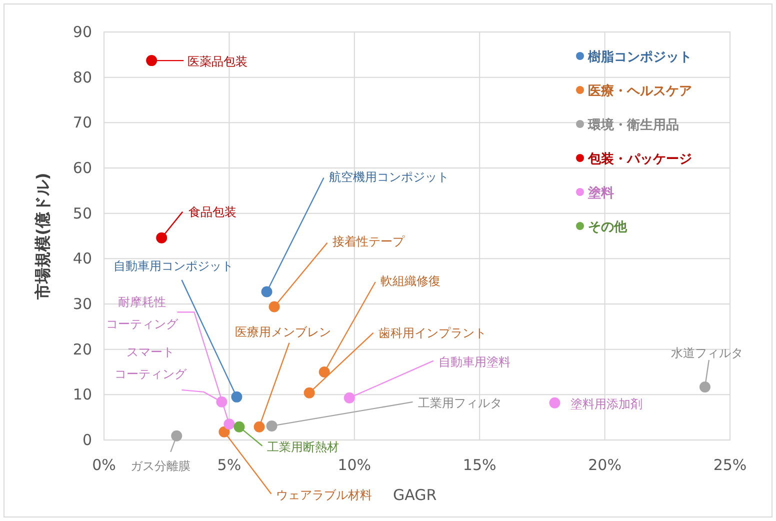  I want to click on y-tick-label: 10, so click(82, 395).